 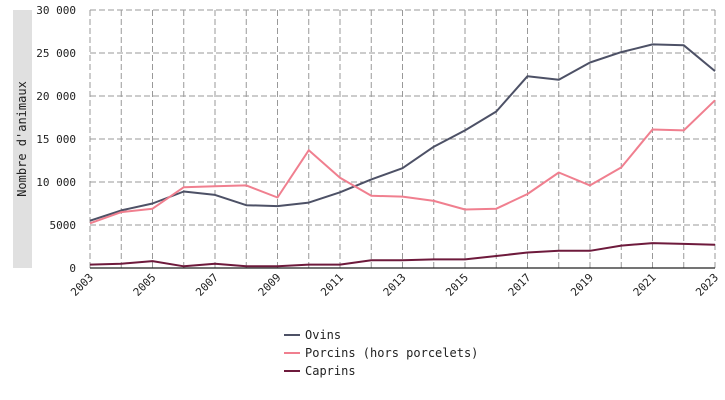 What do you see at coordinates (63, 225) in the screenshot?
I see `y-tick-label: 5000` at bounding box center [63, 225].